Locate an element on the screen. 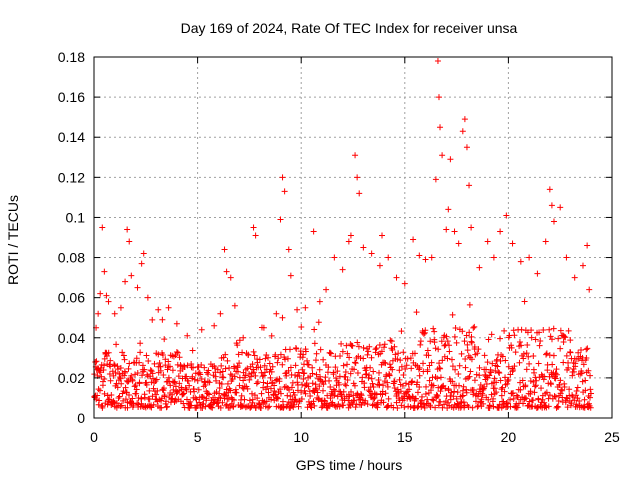 This screenshot has width=640, height=480. y-tick-label: 0.18 is located at coordinates (71, 57).